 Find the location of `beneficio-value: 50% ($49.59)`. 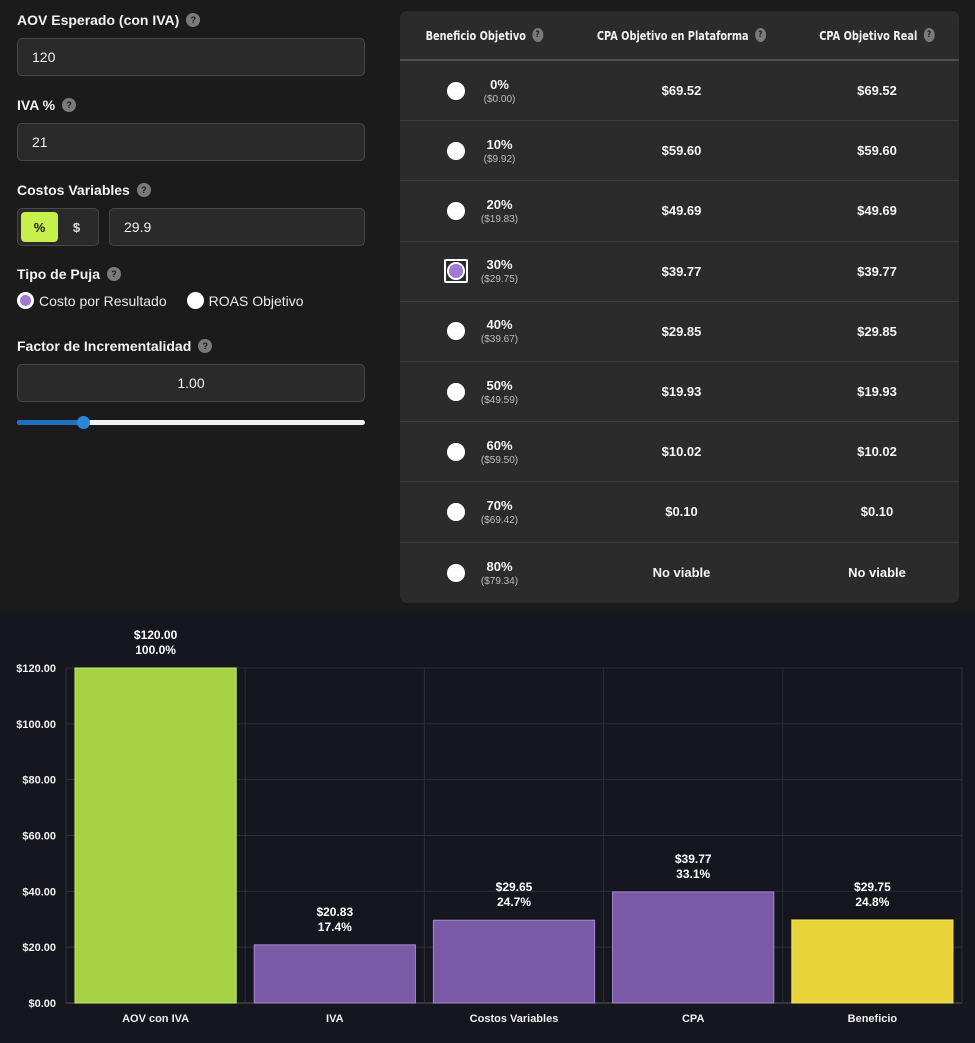

beneficio-value: 50% ($49.59) is located at coordinates (499, 392).